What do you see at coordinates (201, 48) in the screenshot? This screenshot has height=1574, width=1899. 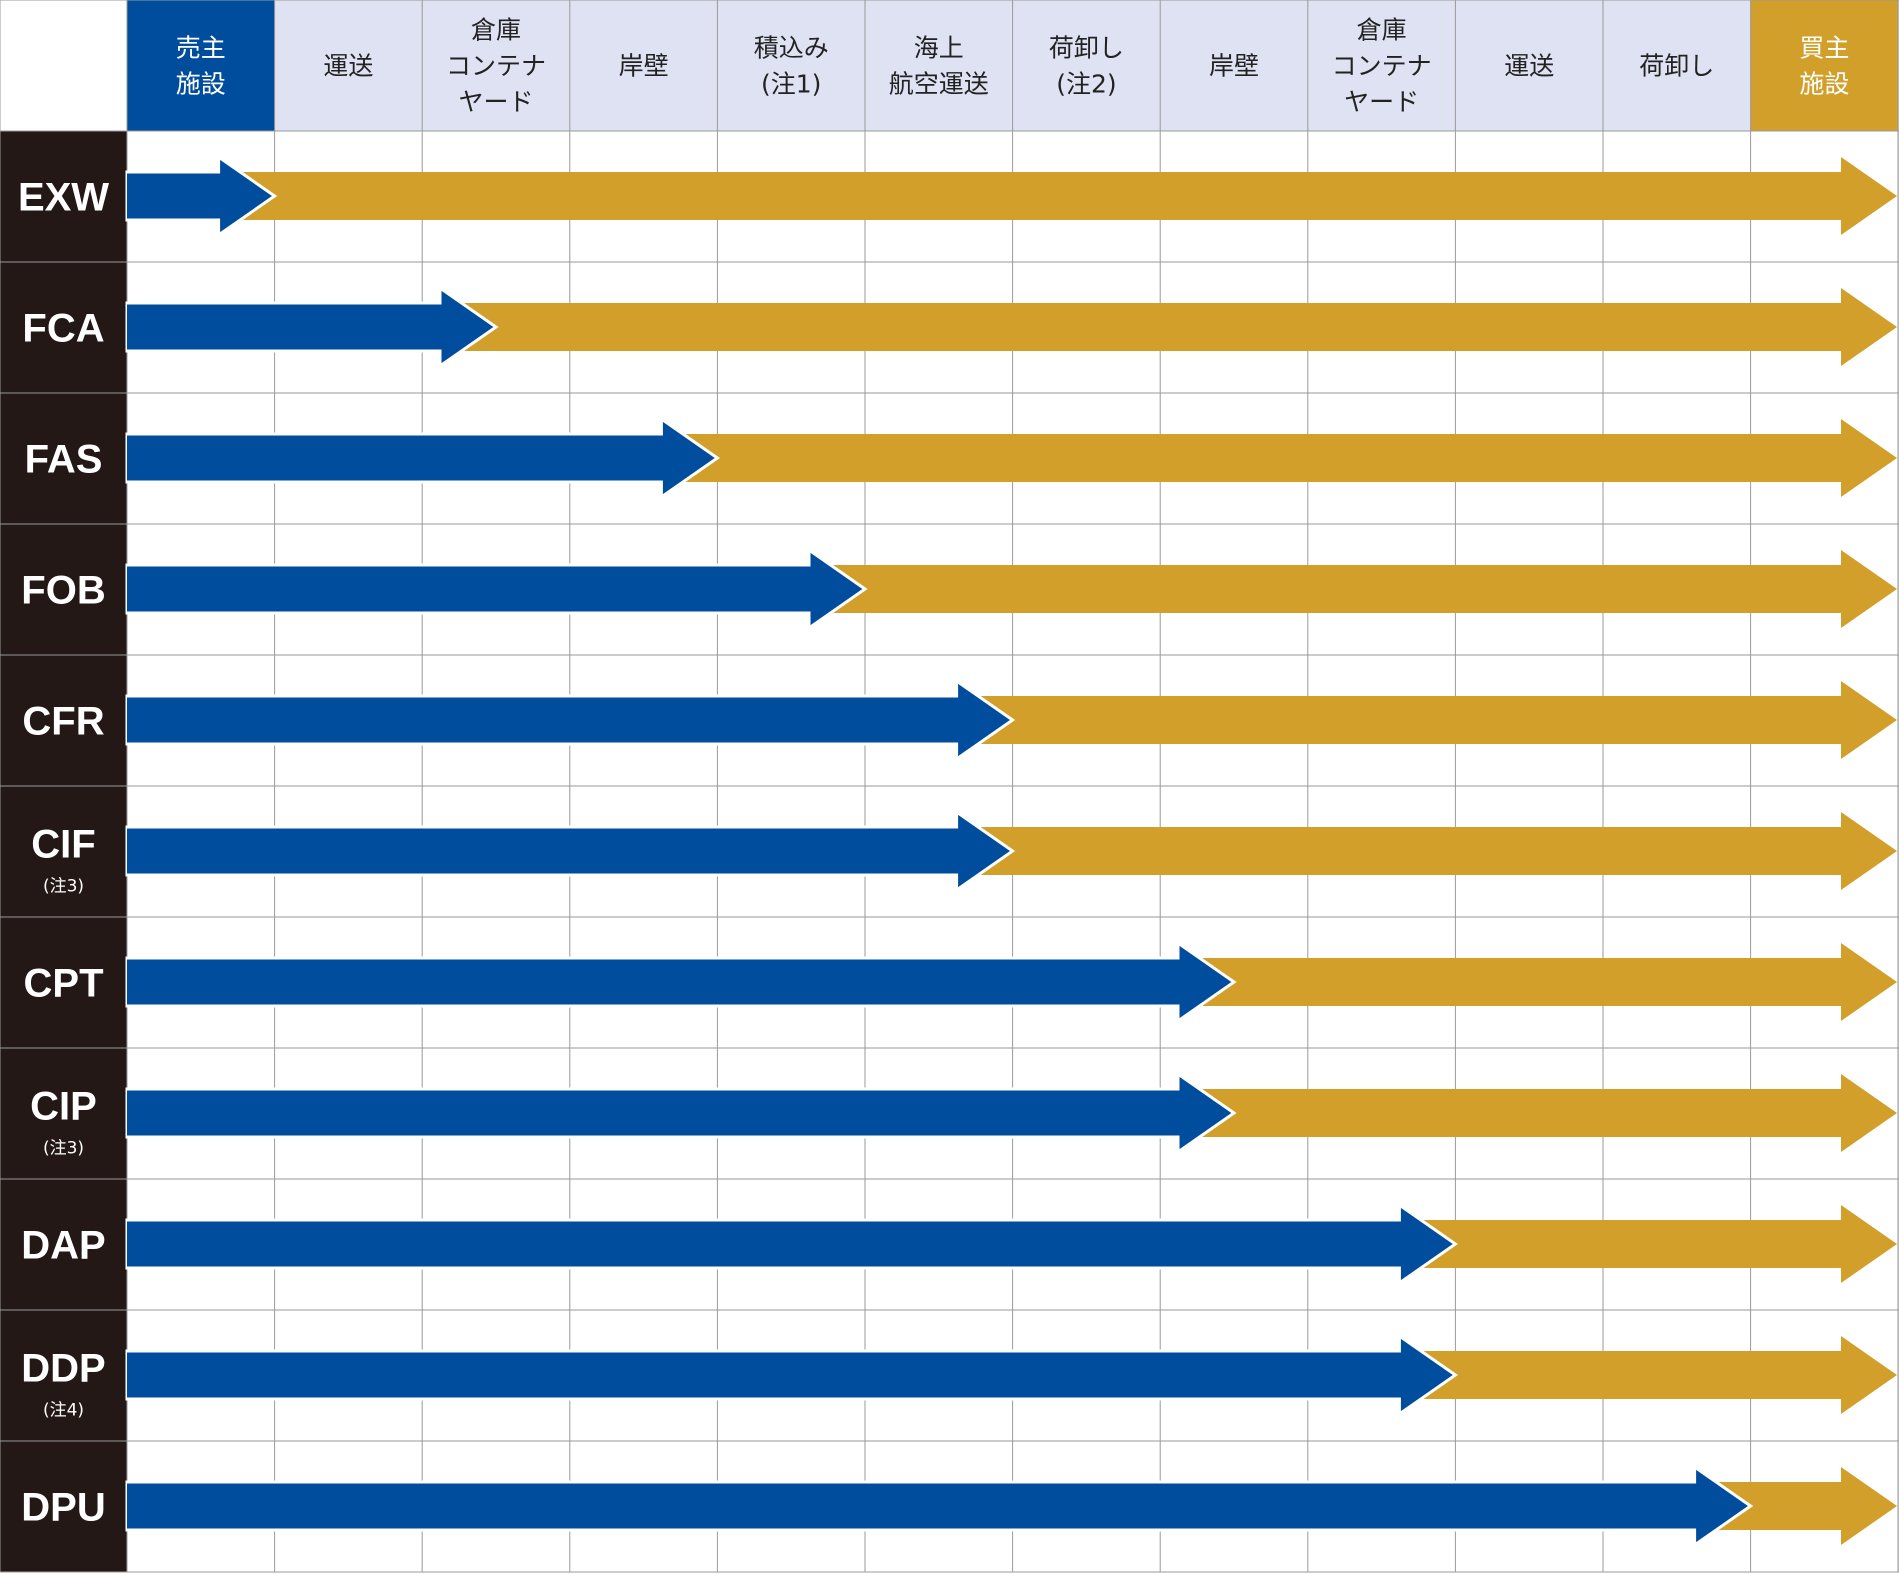 I see `header-label-line: 売主` at bounding box center [201, 48].